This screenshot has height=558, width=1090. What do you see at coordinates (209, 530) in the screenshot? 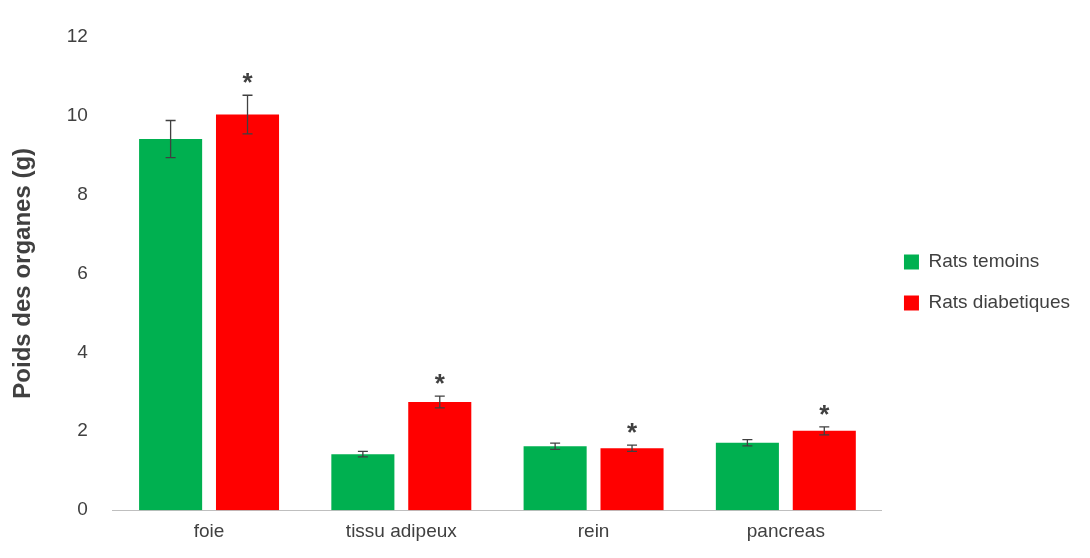
I see `x-tick-label: foie` at bounding box center [209, 530].